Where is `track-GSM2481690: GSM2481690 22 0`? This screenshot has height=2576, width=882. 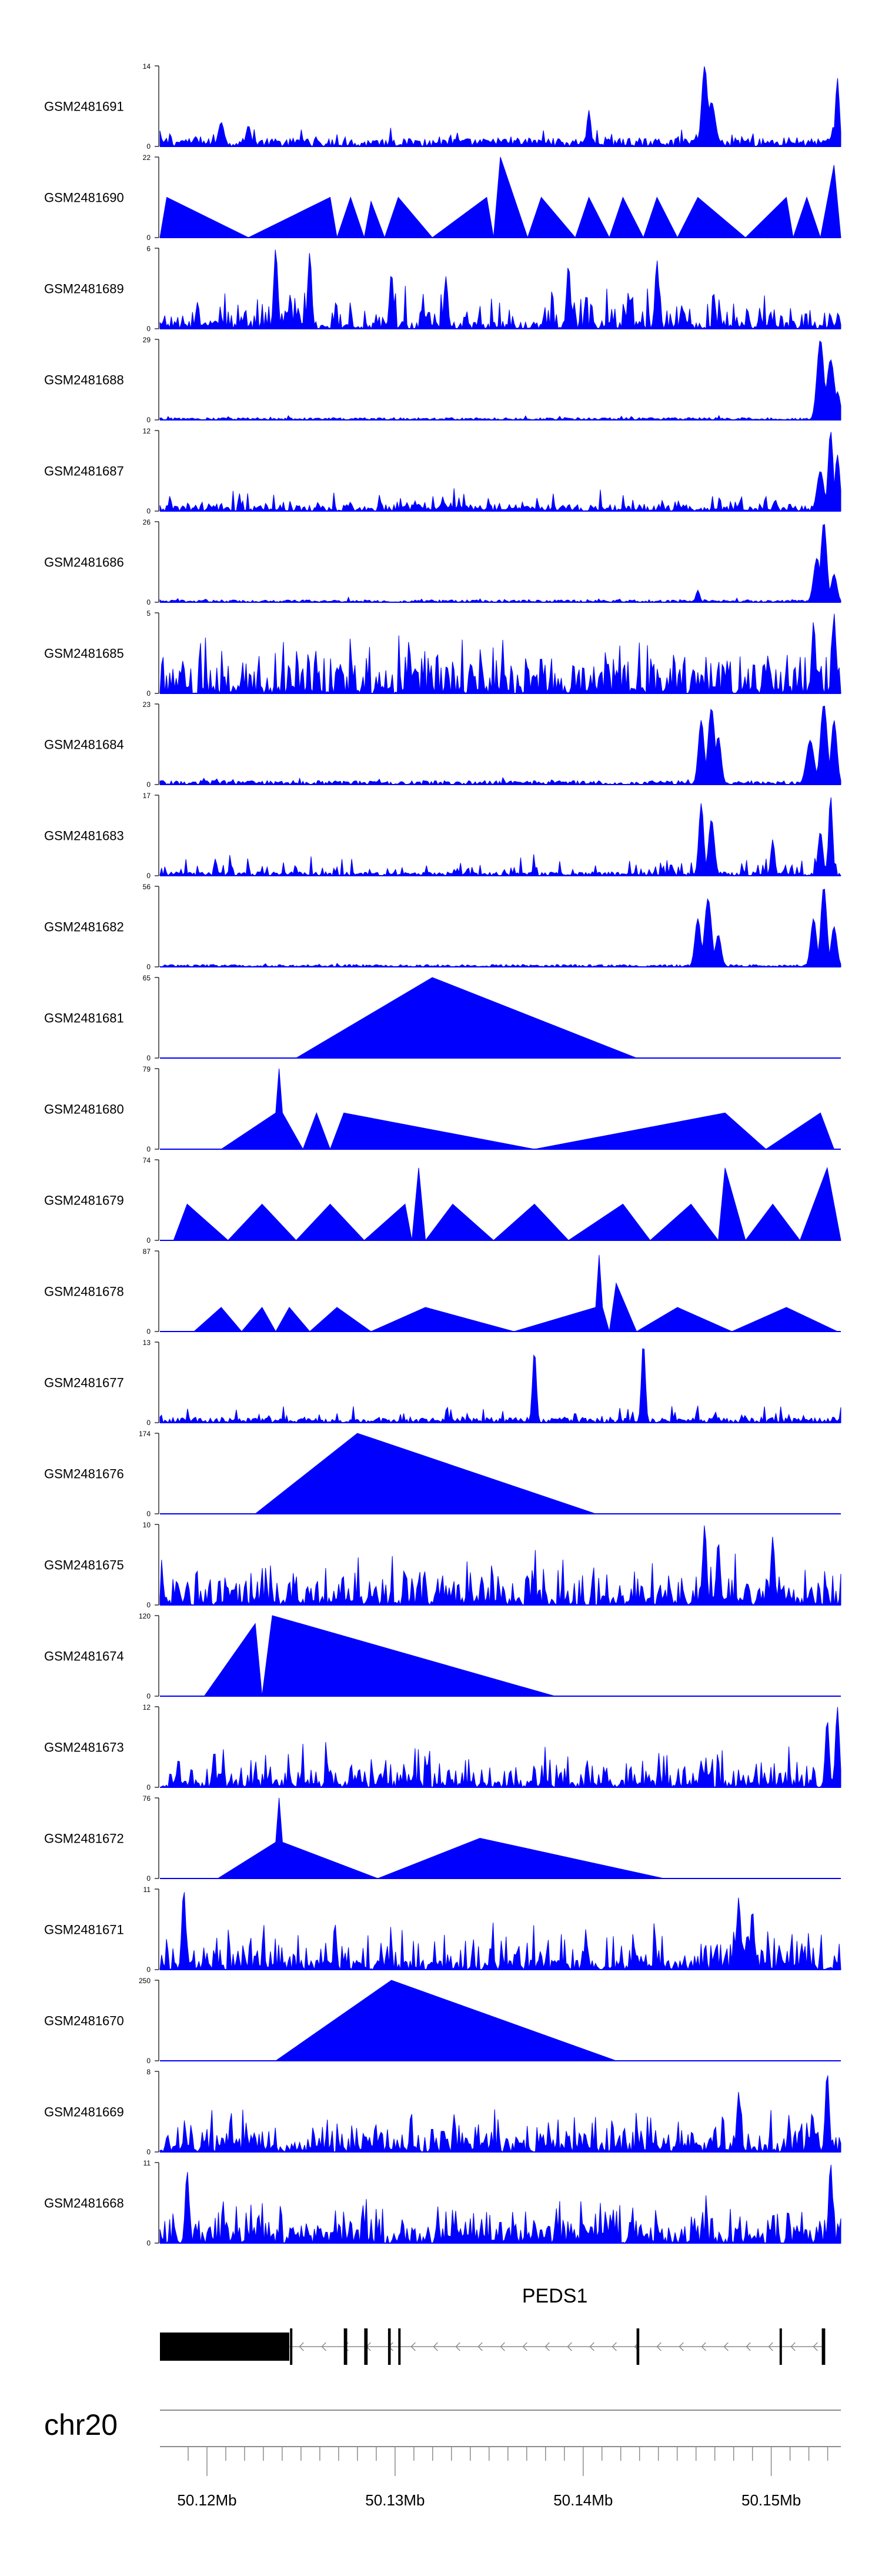 track-GSM2481690: GSM2481690 22 0 is located at coordinates (442, 198).